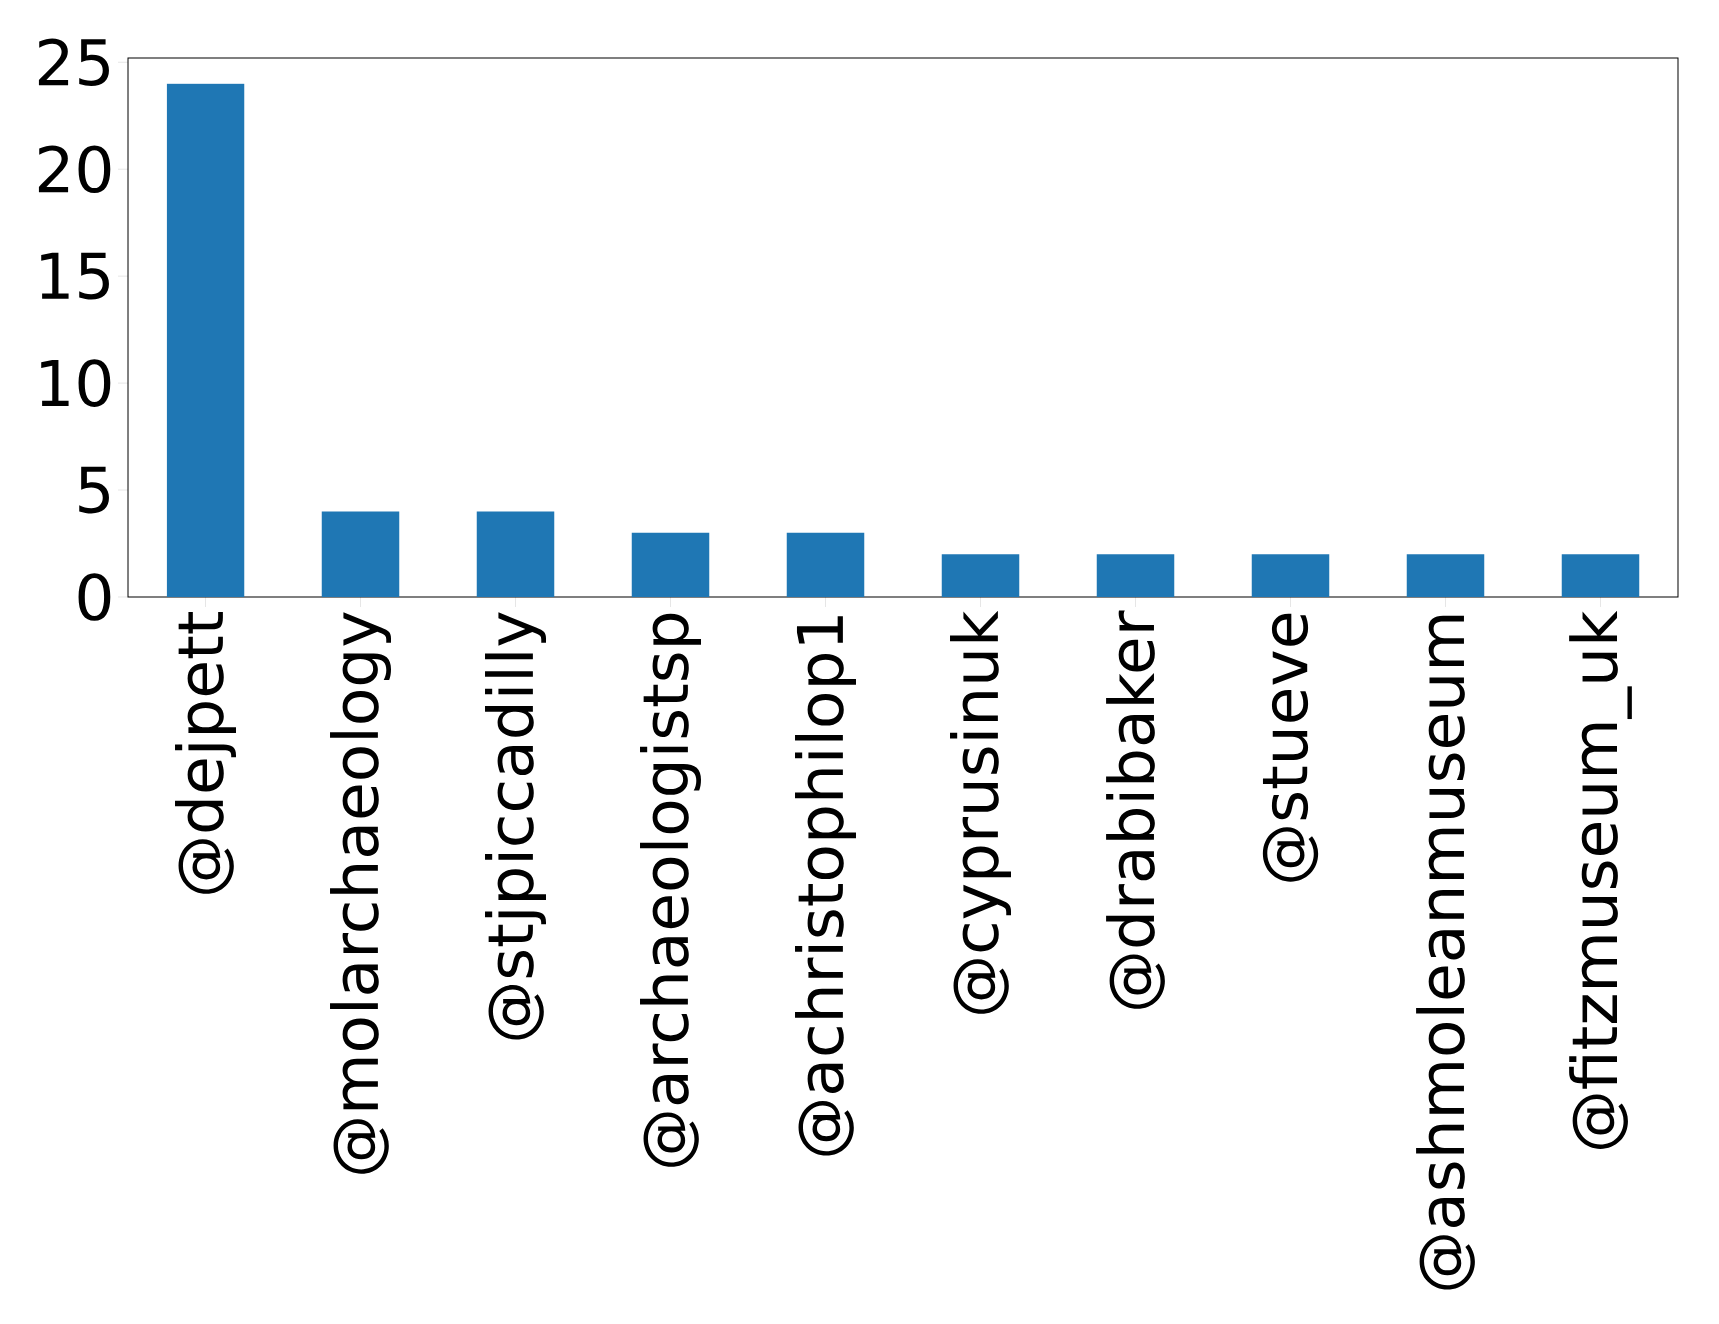 This screenshot has height=1324, width=1719. I want to click on x-tick-label: @drabibaker, so click(1135, 809).